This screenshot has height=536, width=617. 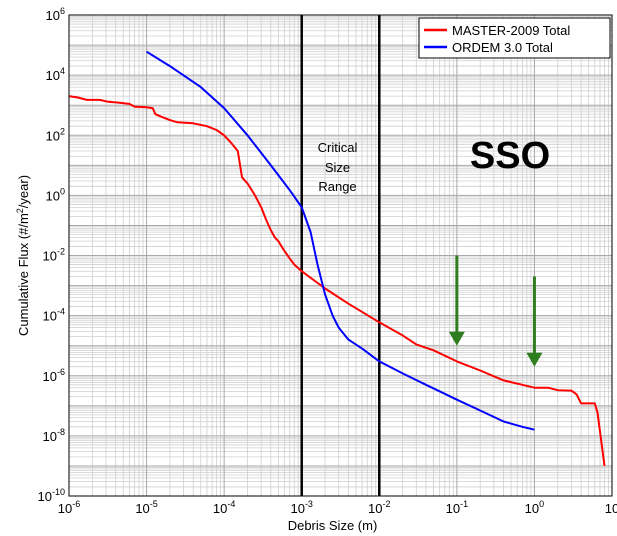 I want to click on arrow-annotations, so click(x=495, y=311).